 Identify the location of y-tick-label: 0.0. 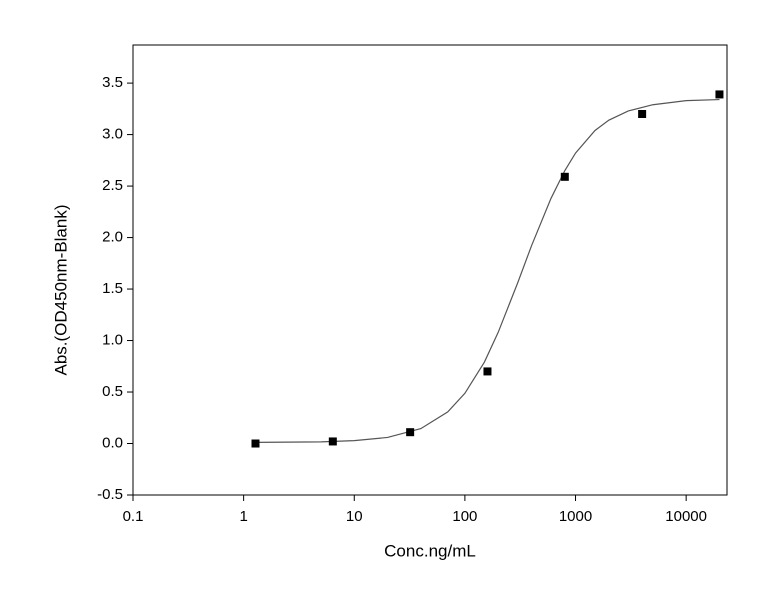
(112, 442).